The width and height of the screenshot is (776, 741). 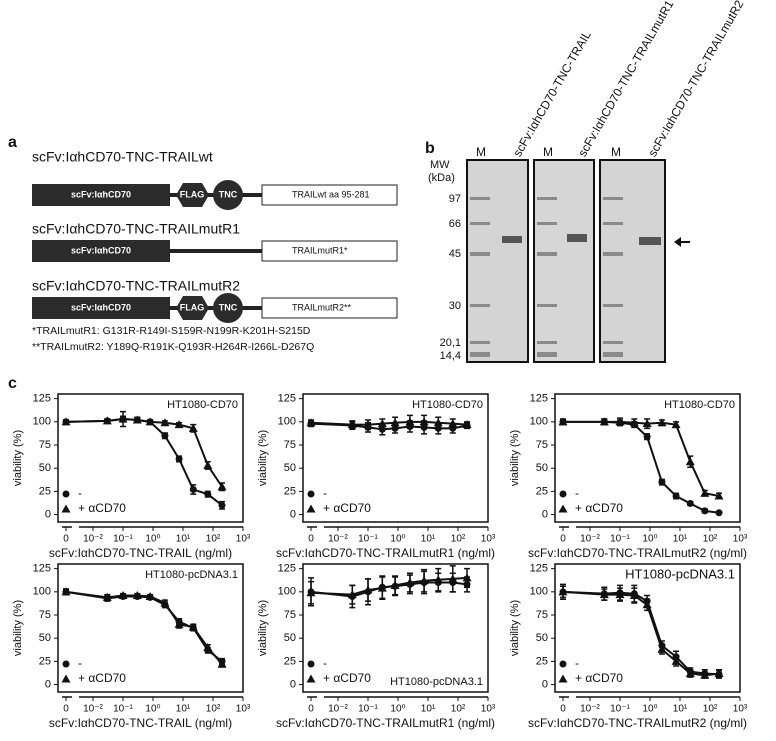 I want to click on mw-label: 66, so click(x=455, y=224).